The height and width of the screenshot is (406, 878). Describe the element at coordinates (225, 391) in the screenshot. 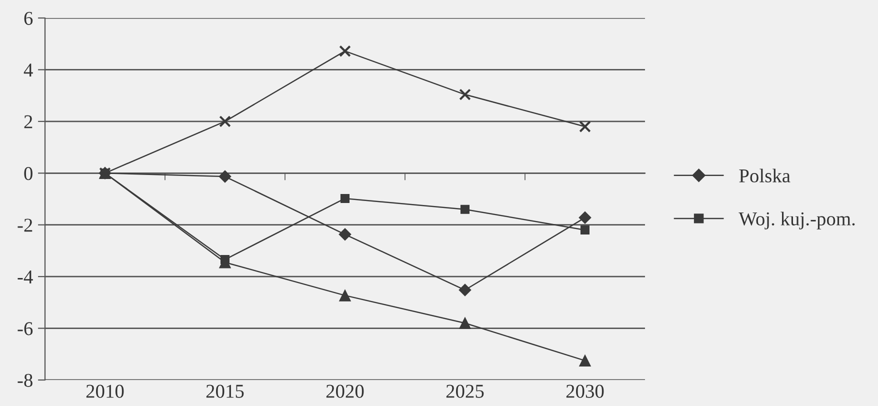

I see `x-tick-label: 2015` at that location.